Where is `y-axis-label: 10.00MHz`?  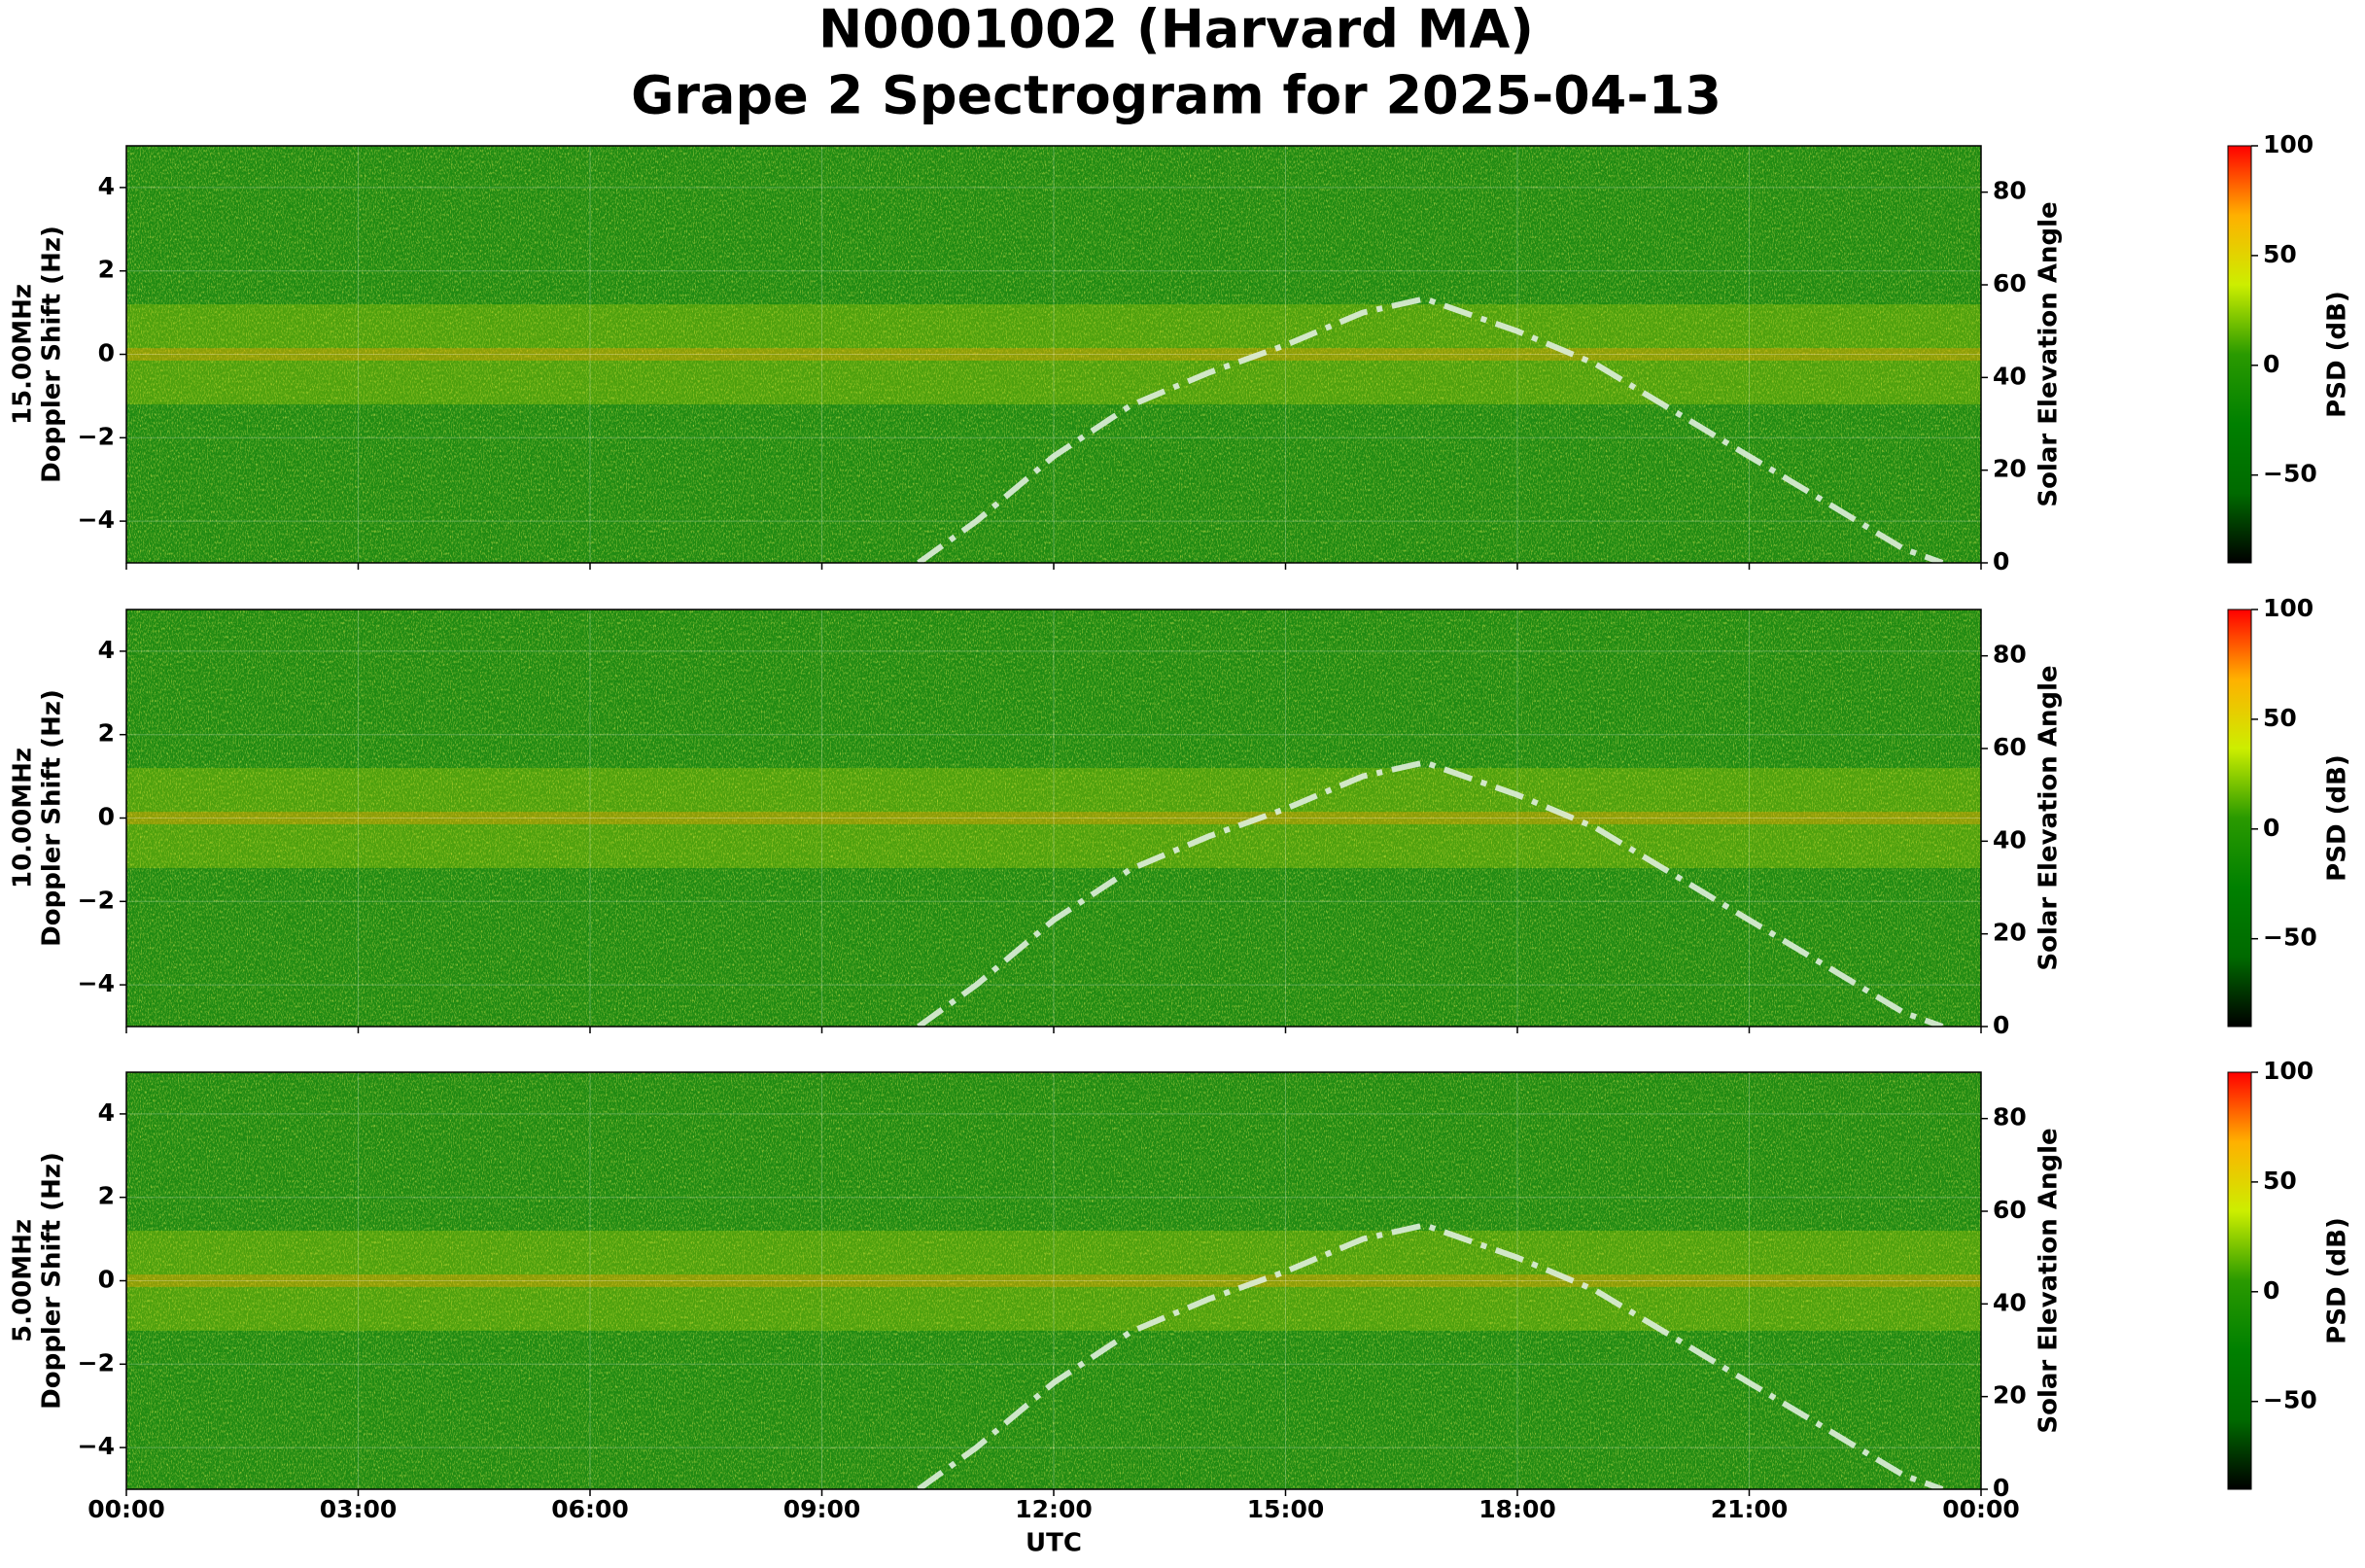
y-axis-label: 10.00MHz is located at coordinates (23, 818).